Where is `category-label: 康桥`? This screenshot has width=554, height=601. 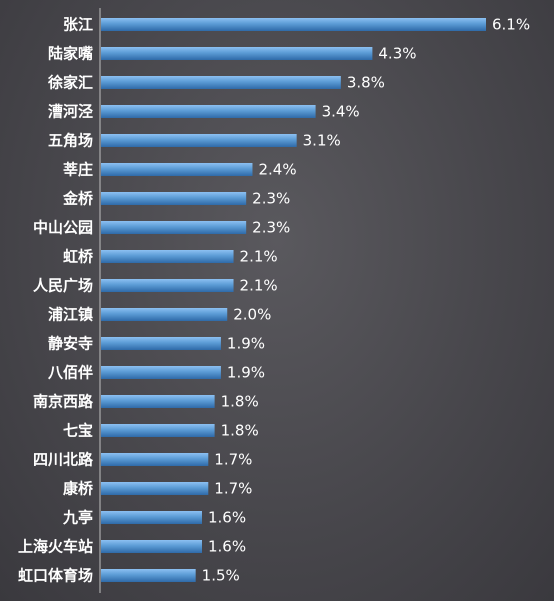 category-label: 康桥 is located at coordinates (78, 489).